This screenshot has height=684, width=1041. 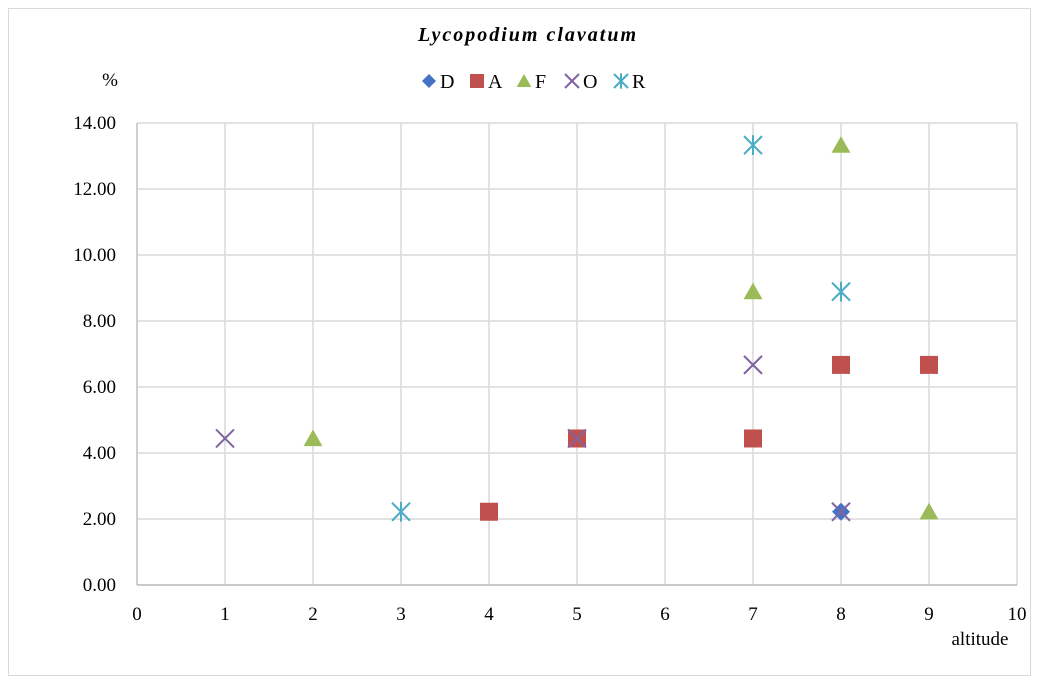 What do you see at coordinates (1017, 614) in the screenshot?
I see `x-tick-label: 10` at bounding box center [1017, 614].